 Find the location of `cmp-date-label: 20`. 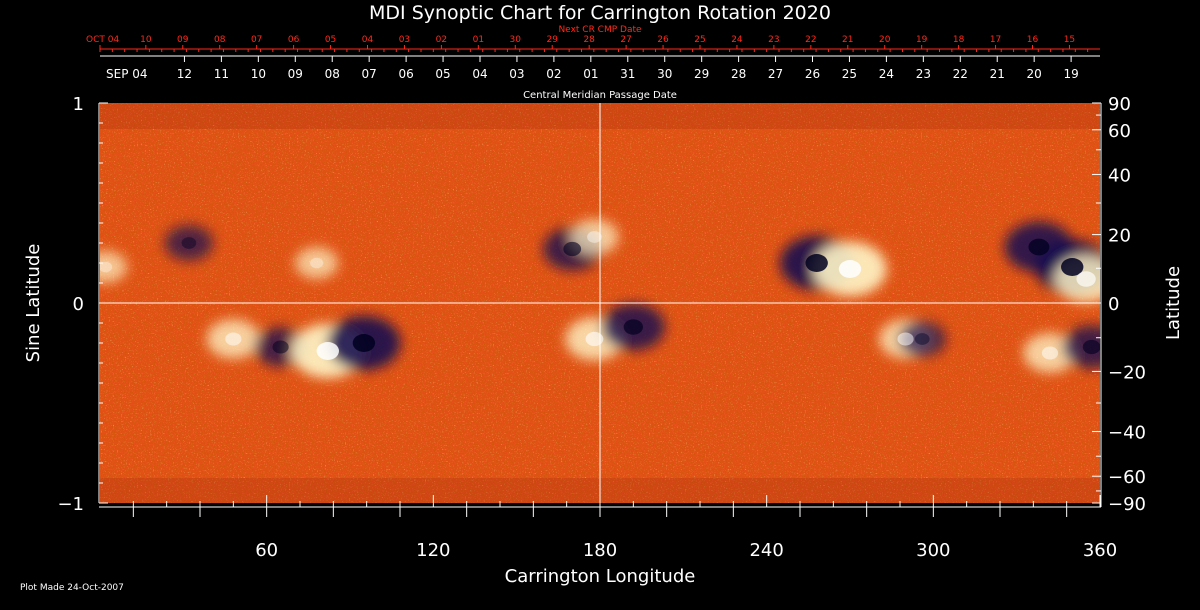

cmp-date-label: 20 is located at coordinates (1034, 74).